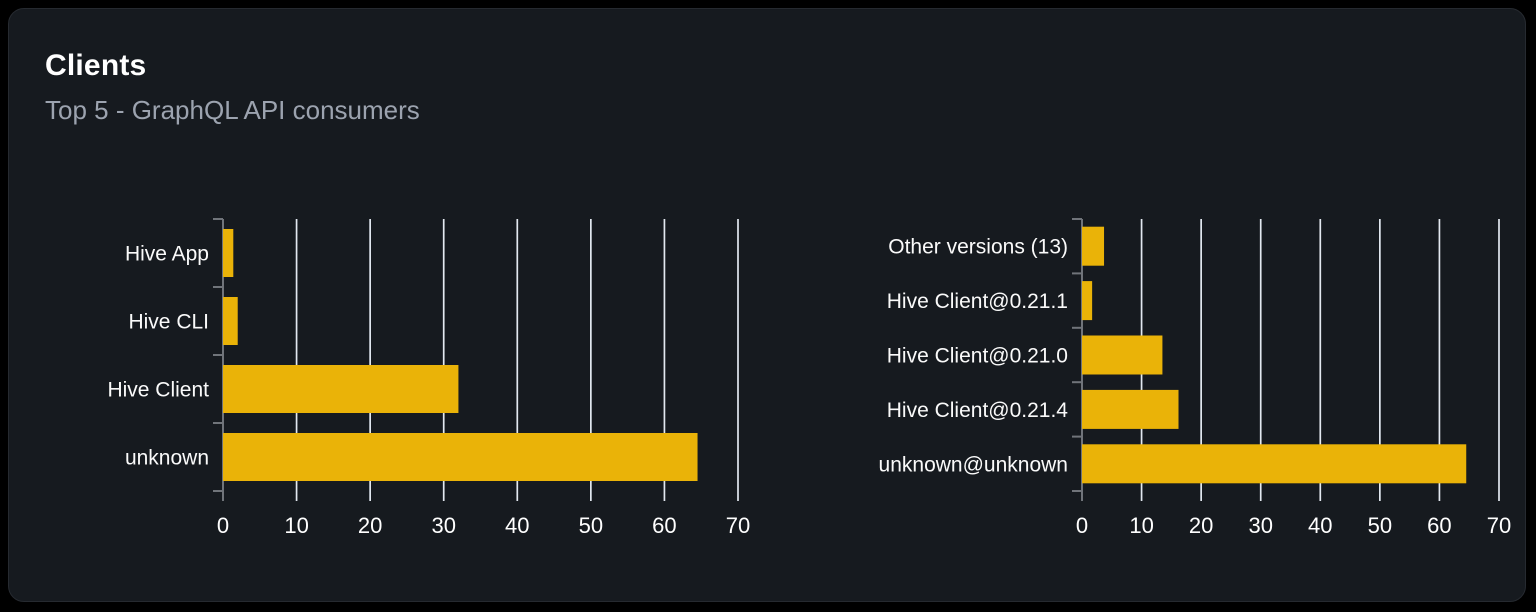  What do you see at coordinates (167, 458) in the screenshot?
I see `category-label: unknown` at bounding box center [167, 458].